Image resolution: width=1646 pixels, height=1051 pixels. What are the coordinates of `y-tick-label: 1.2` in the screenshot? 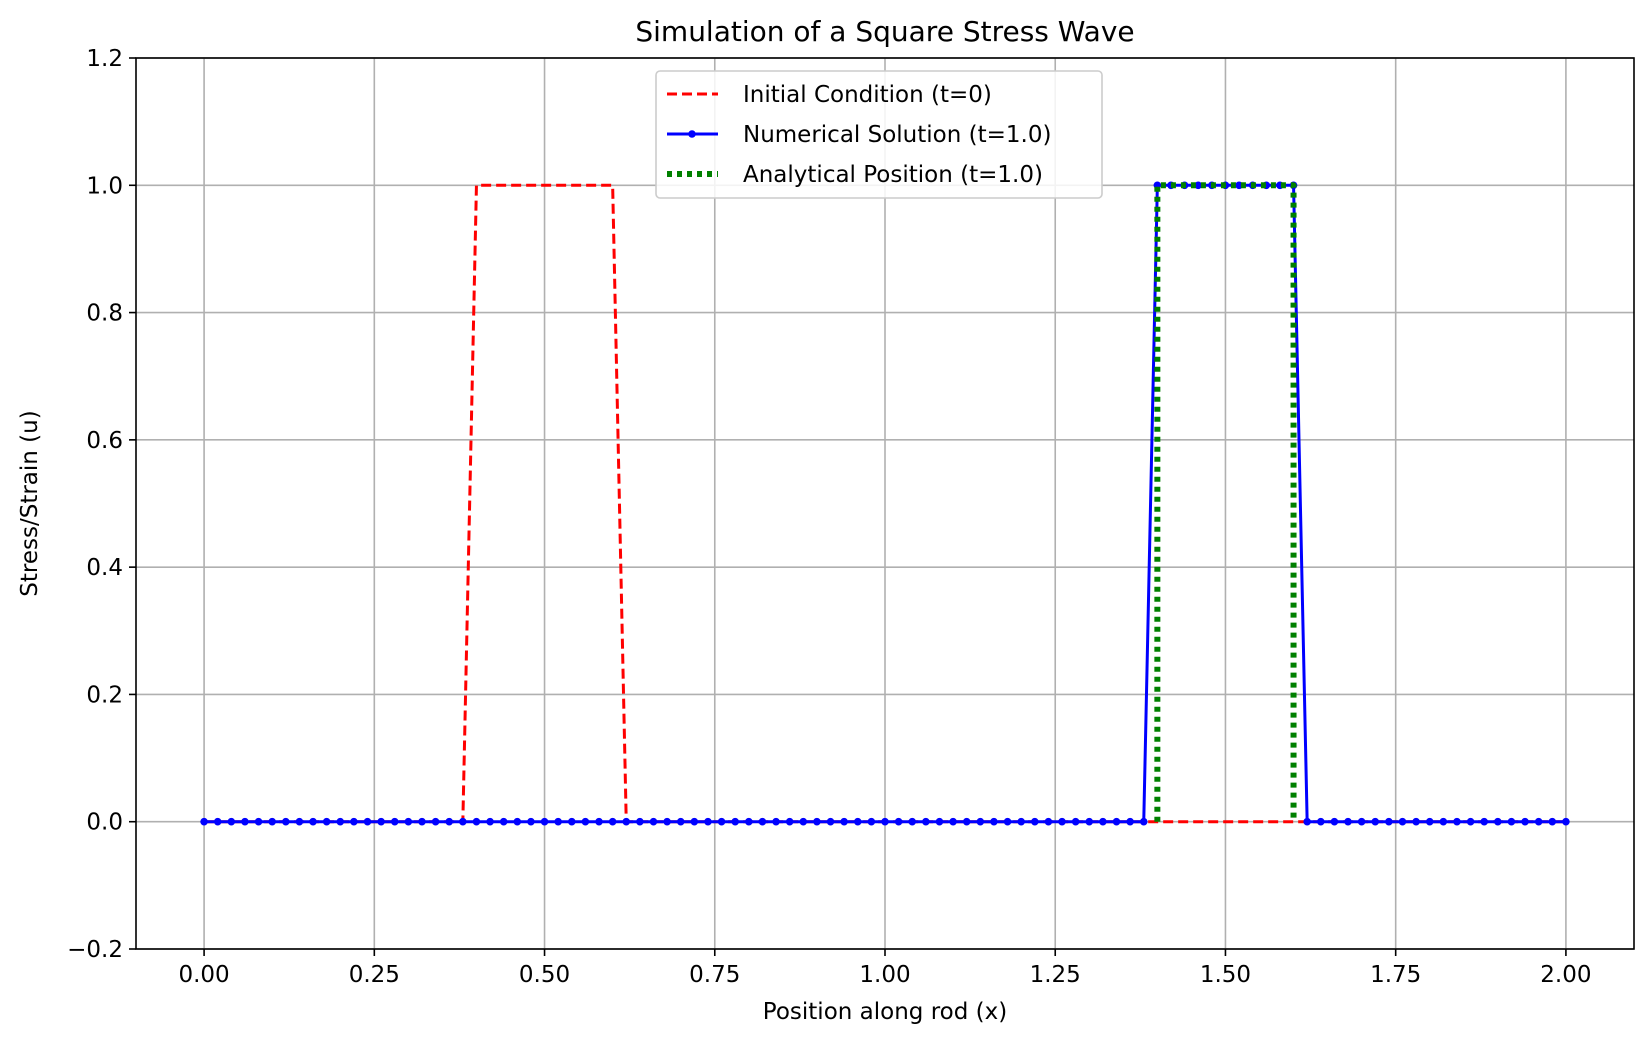 It's located at (104, 59).